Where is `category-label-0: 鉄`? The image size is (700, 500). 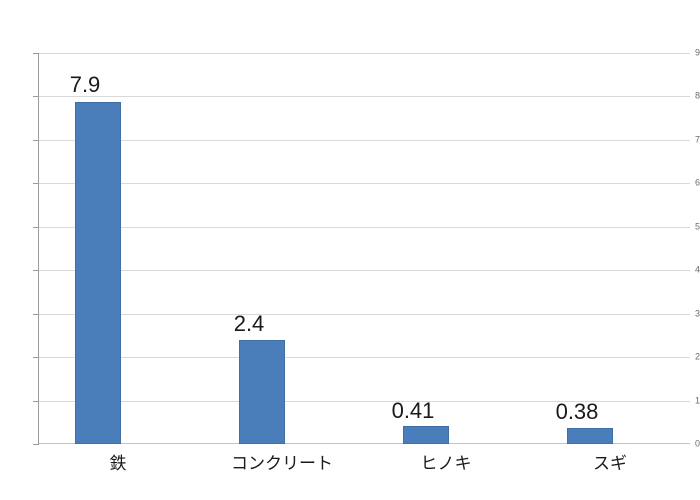 category-label-0: 鉄 is located at coordinates (118, 463).